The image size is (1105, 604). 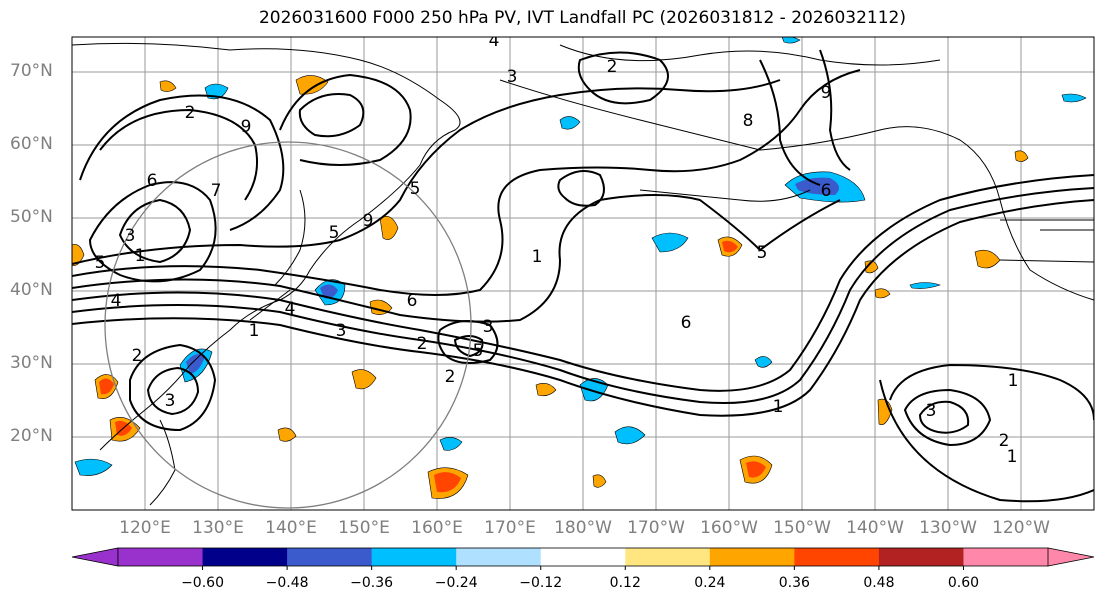 What do you see at coordinates (31, 436) in the screenshot?
I see `latitude-label: 20°N` at bounding box center [31, 436].